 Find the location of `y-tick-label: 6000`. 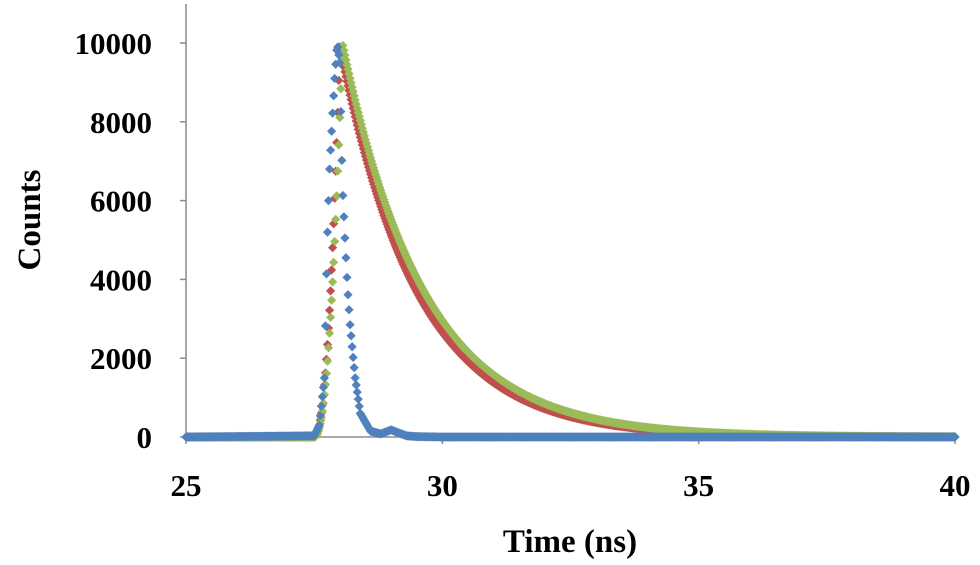

y-tick-label: 6000 is located at coordinates (121, 201).